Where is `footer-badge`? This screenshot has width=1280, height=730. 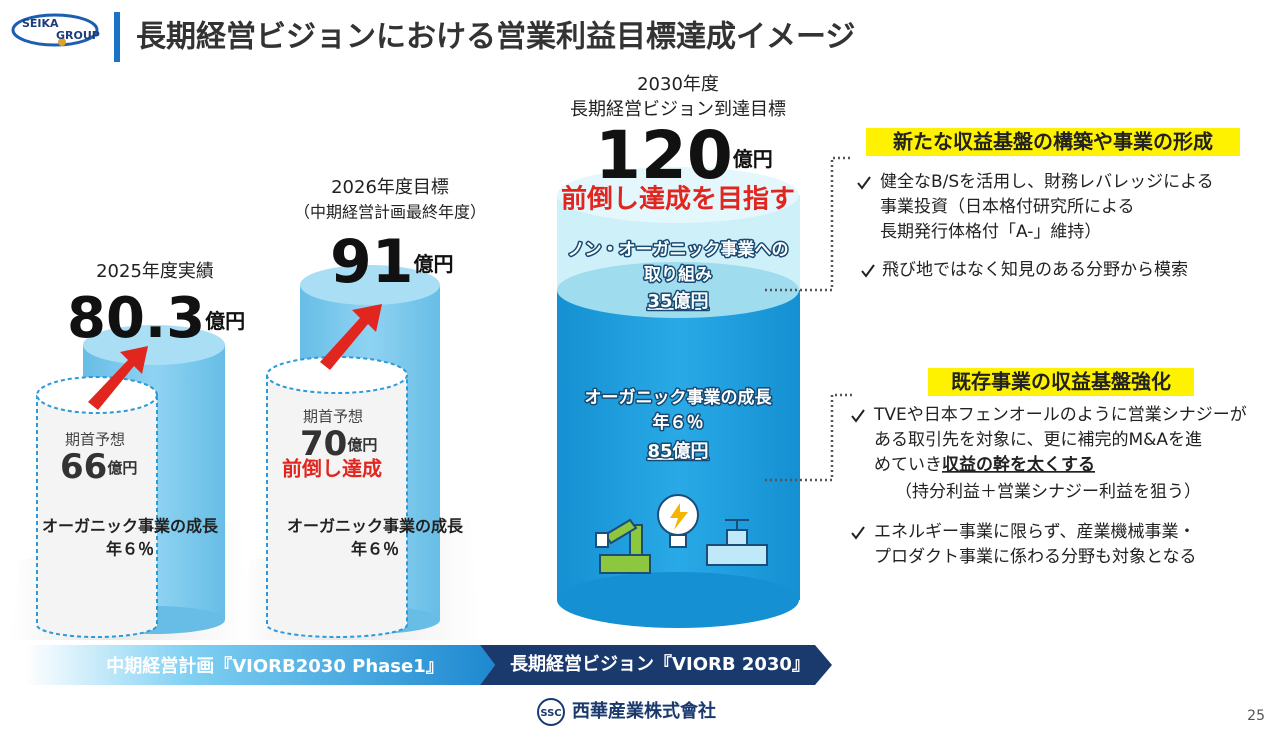 footer-badge is located at coordinates (551, 712).